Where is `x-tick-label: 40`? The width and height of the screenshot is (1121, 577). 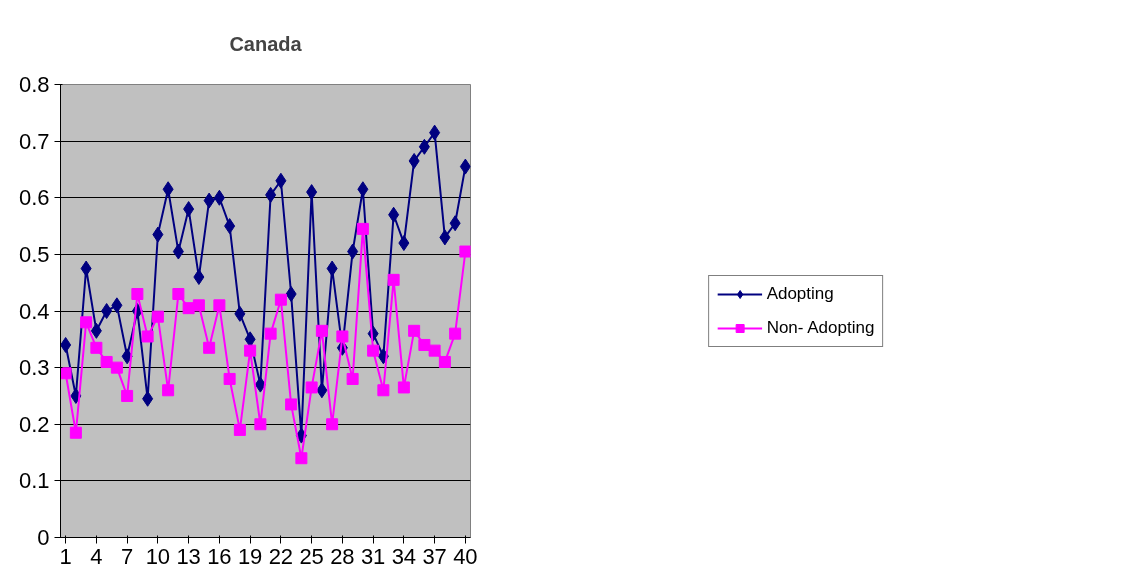
x-tick-label: 40 is located at coordinates (465, 556).